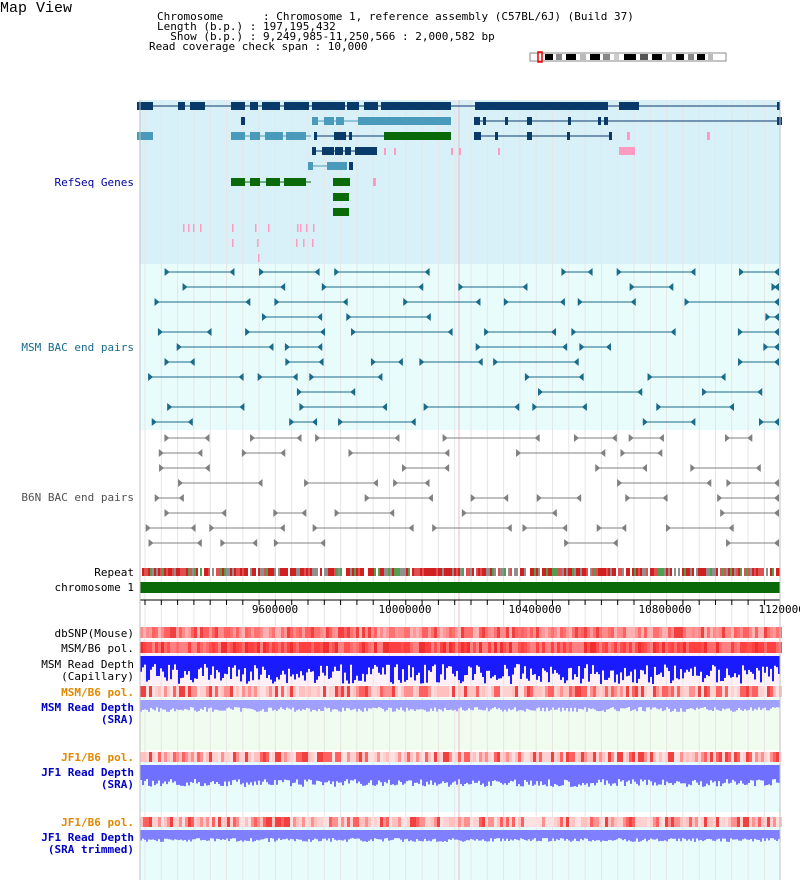 This screenshot has width=800, height=880. I want to click on refseq-genes, so click(459, 182).